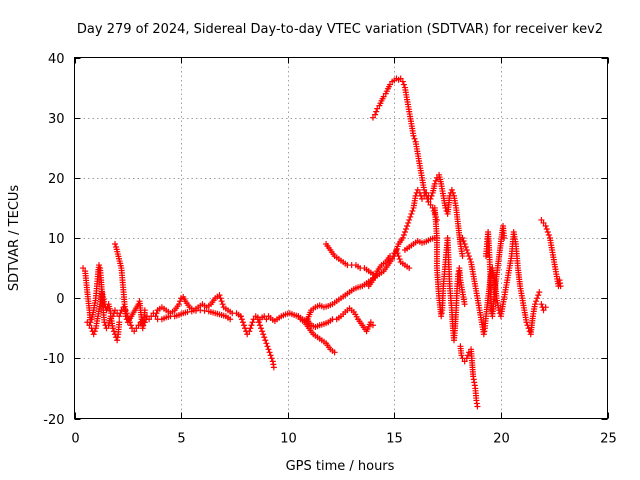  I want to click on x-tick-label: 10, so click(288, 439).